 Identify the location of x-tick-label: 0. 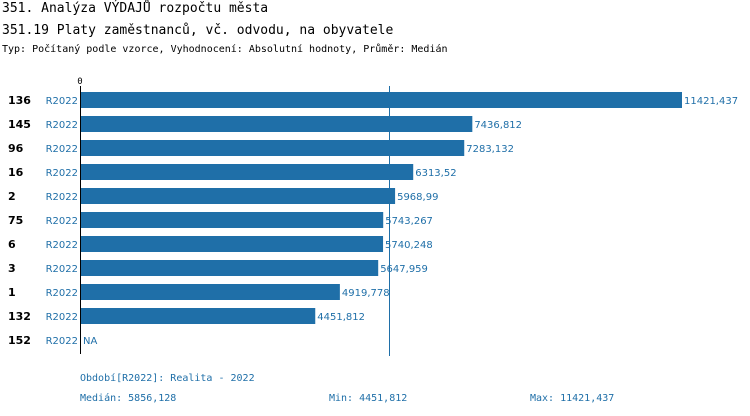
(79, 82).